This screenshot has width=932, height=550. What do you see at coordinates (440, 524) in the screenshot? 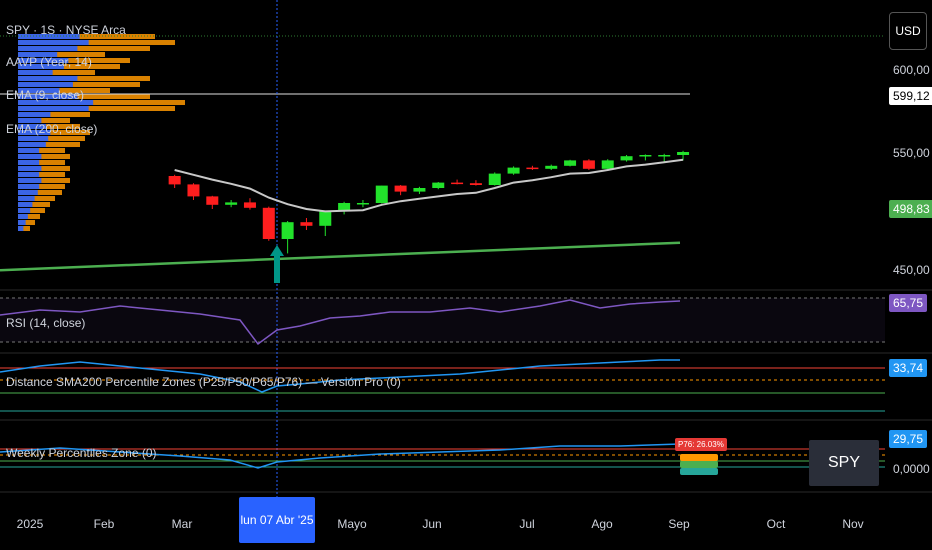
I see `time-axis: 2025 Feb Mar Mayo Jun Jul Ago Sep Oct Nov` at bounding box center [440, 524].